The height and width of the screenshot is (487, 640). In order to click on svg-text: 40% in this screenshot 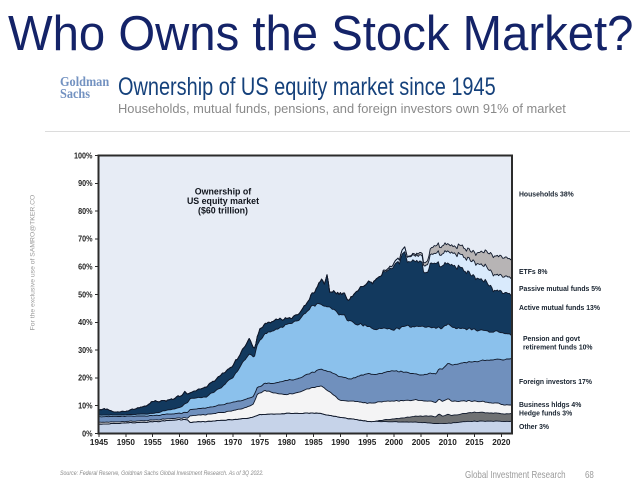, I will do `click(85, 322)`.